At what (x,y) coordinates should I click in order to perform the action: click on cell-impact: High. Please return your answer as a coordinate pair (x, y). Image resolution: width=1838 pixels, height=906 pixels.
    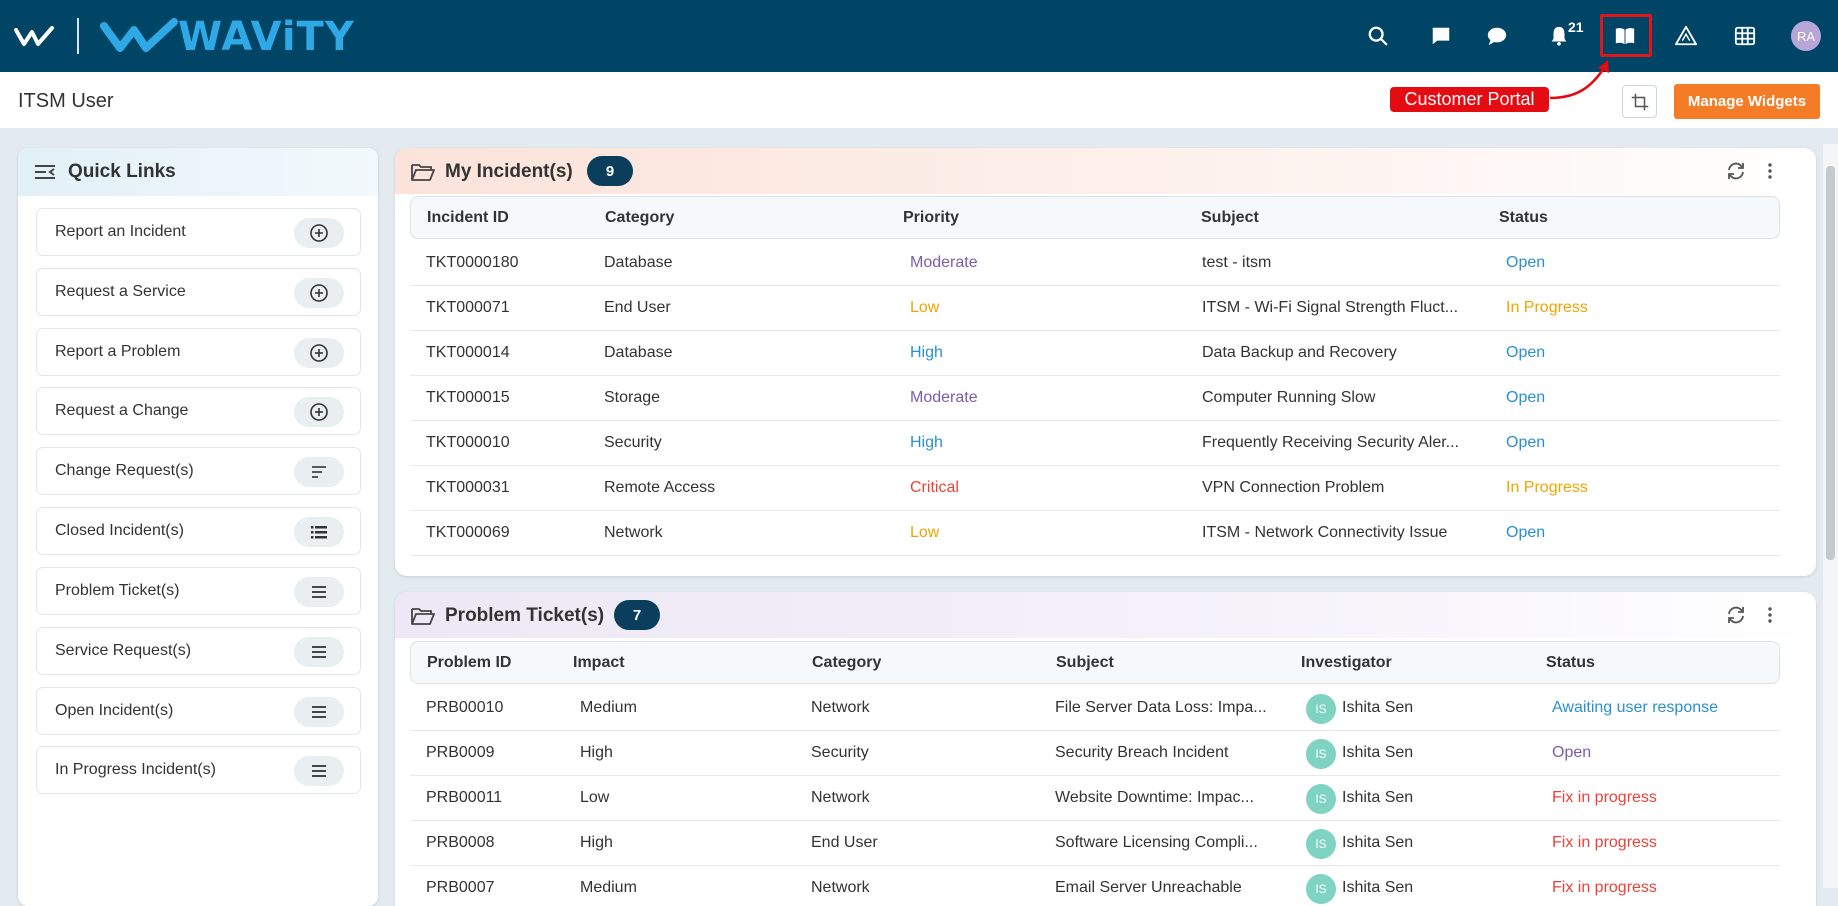
    Looking at the image, I should click on (596, 842).